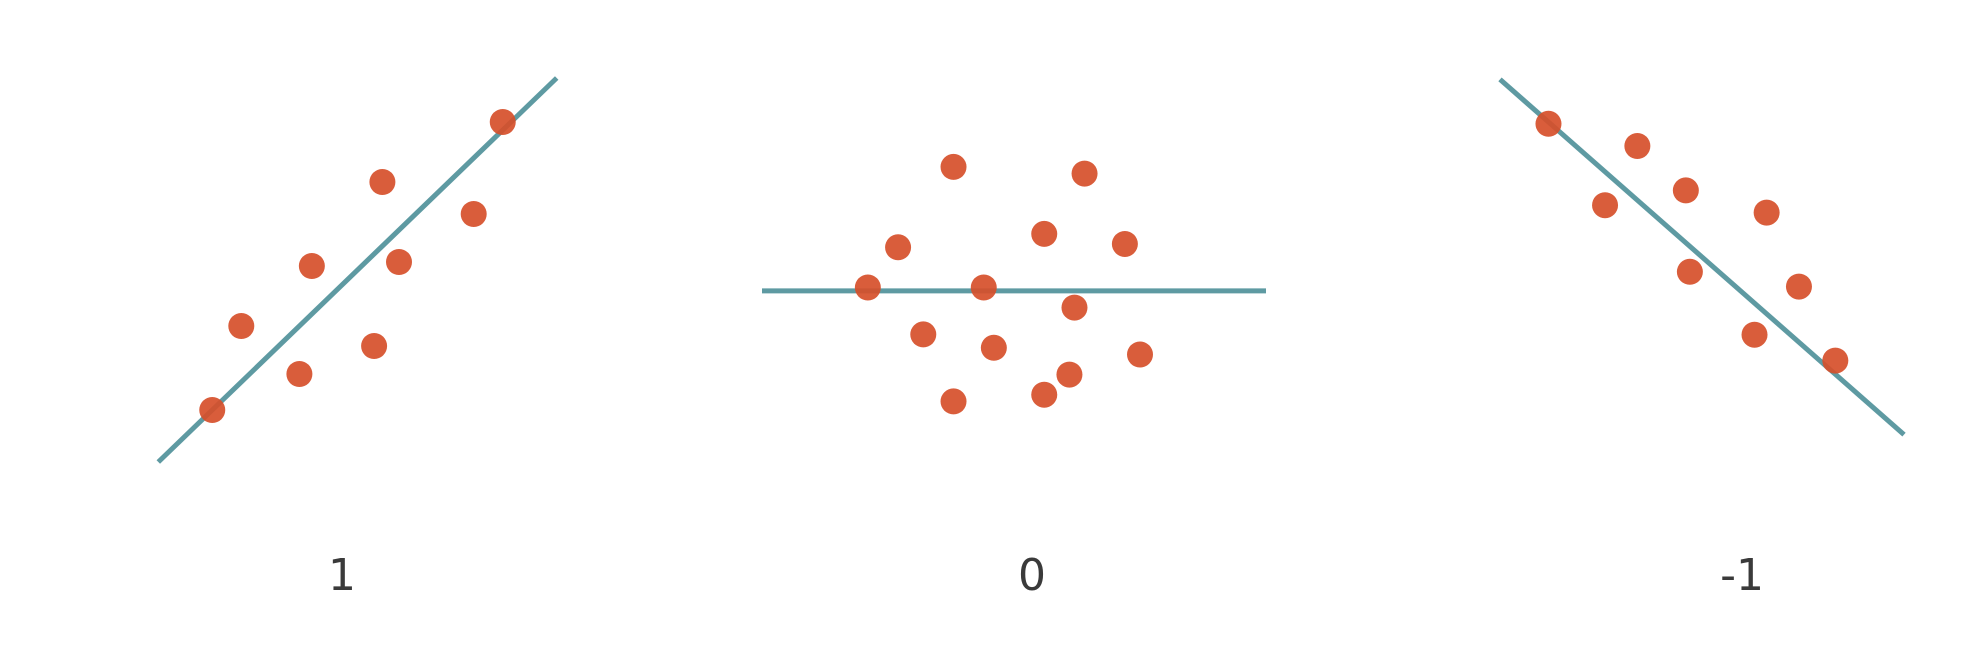 The width and height of the screenshot is (1984, 646). I want to click on correlation-value-label: -1, so click(1742, 575).